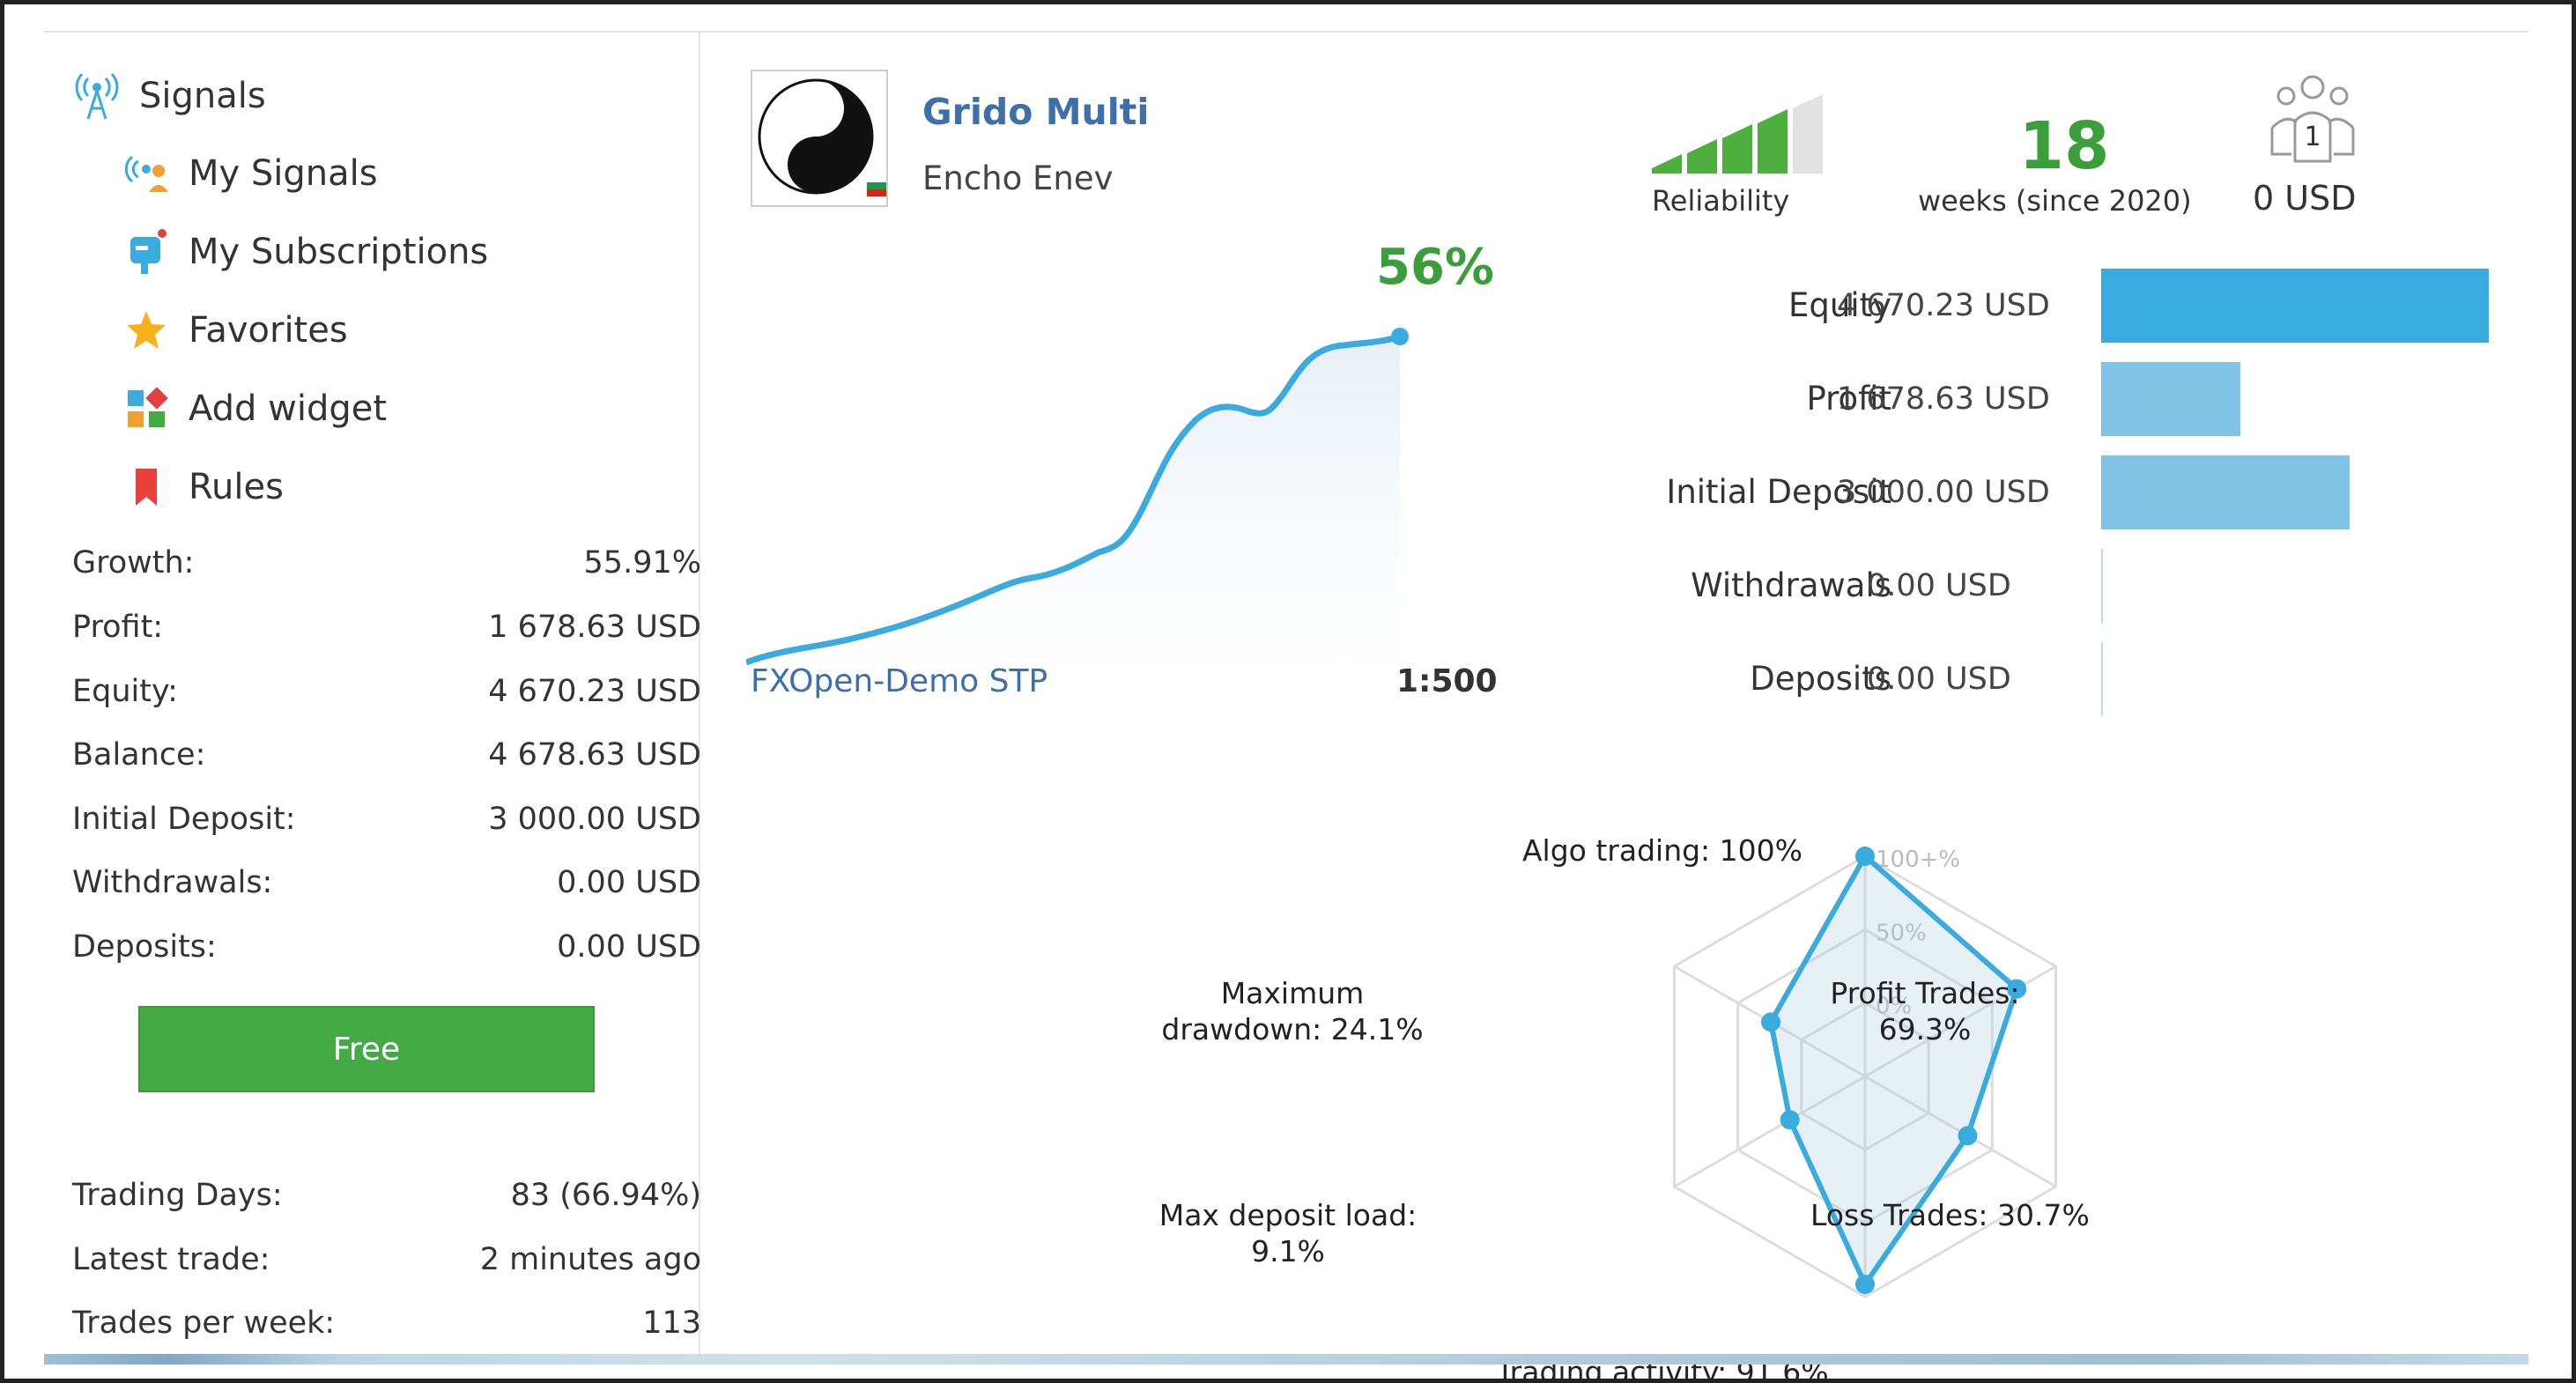 The width and height of the screenshot is (2576, 1383). What do you see at coordinates (1073, 506) in the screenshot?
I see `growth-area` at bounding box center [1073, 506].